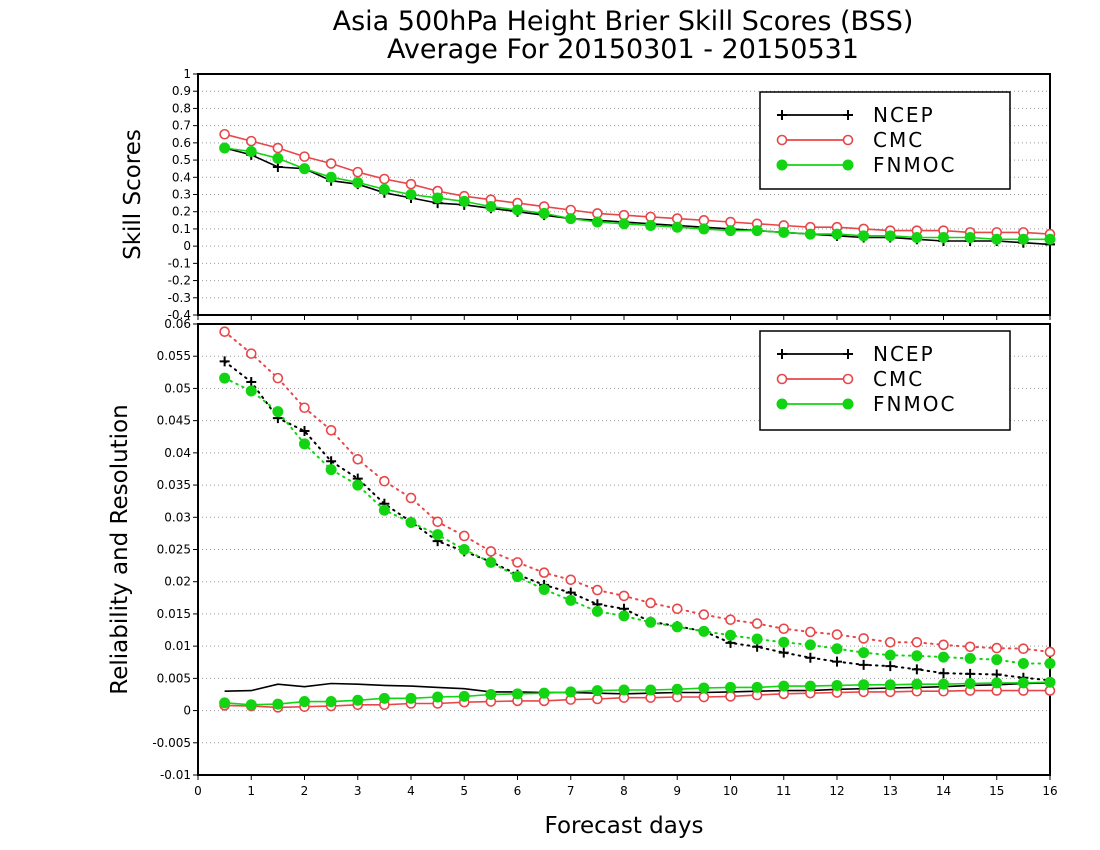  Describe the element at coordinates (856, 115) in the screenshot. I see `legend-entry-ncep: NCEP` at that location.